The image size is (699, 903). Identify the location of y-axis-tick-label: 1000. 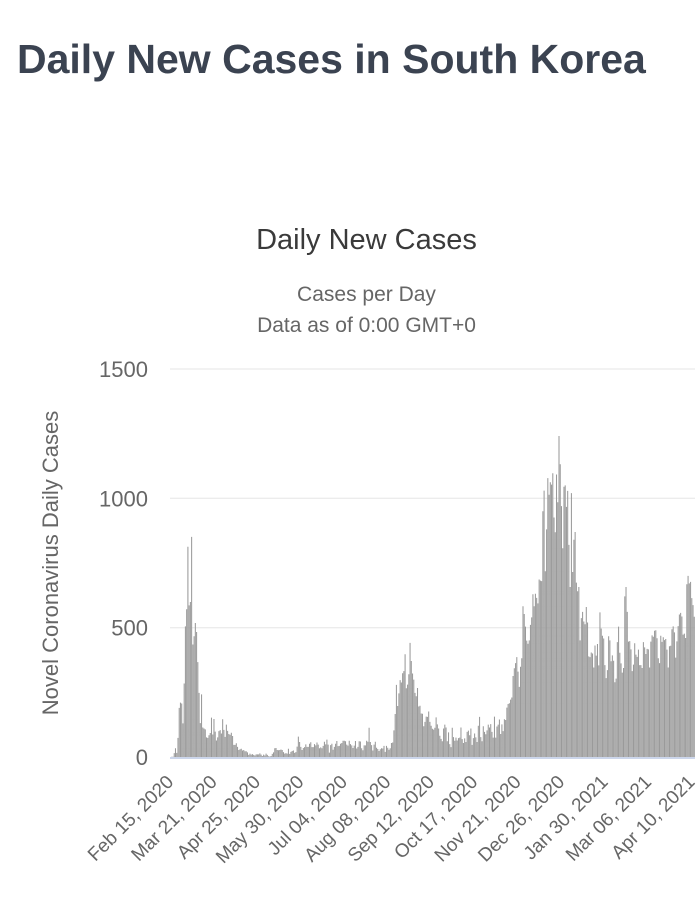
(123, 498).